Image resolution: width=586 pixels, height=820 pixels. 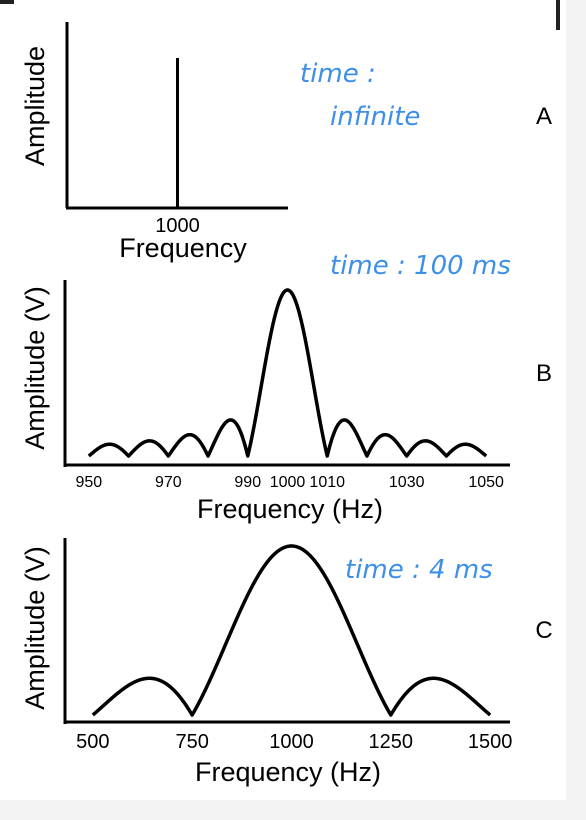 I want to click on panel-c-tick-label-1250: 1250, so click(x=391, y=742).